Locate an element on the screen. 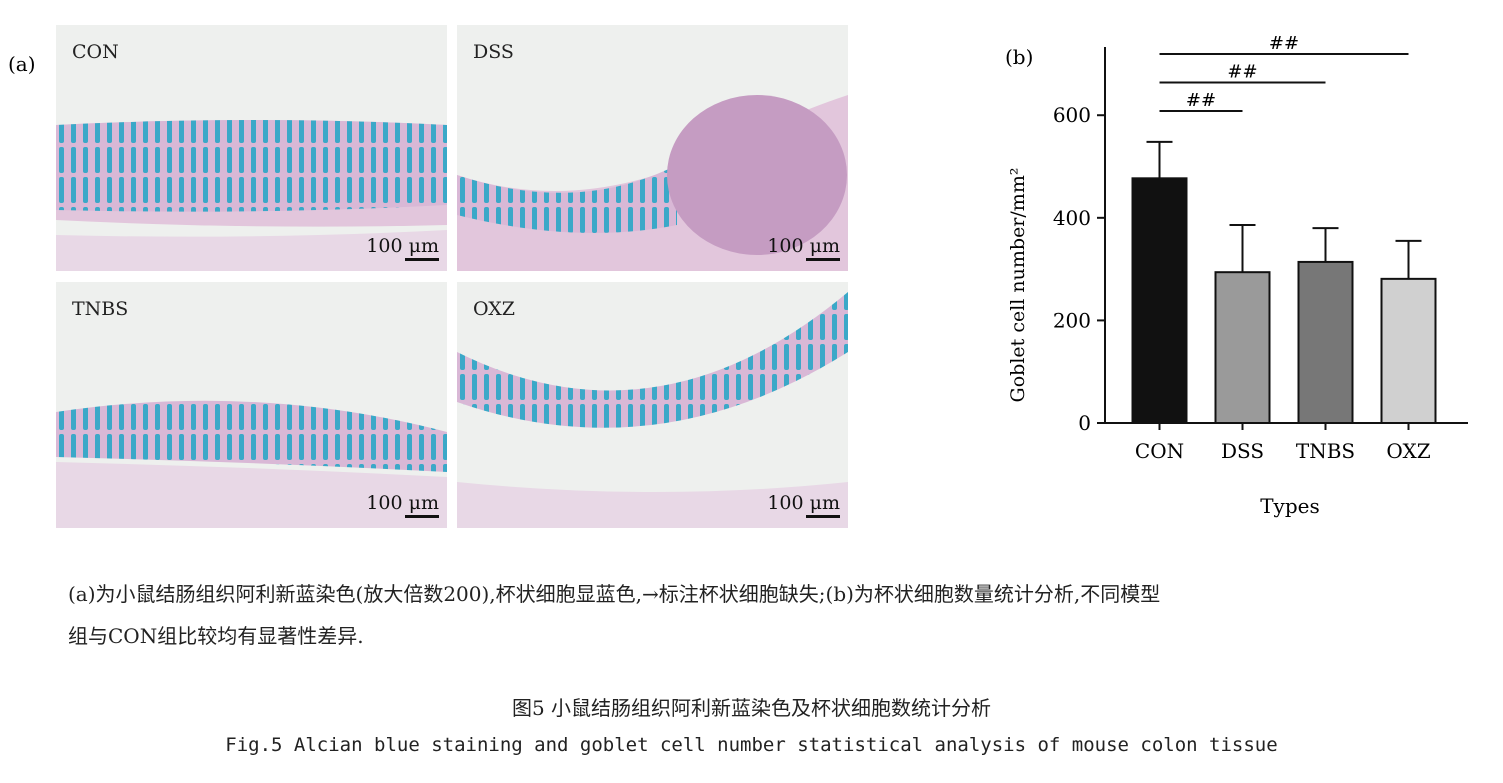 The width and height of the screenshot is (1503, 783). panel-label: OXZ is located at coordinates (494, 309).